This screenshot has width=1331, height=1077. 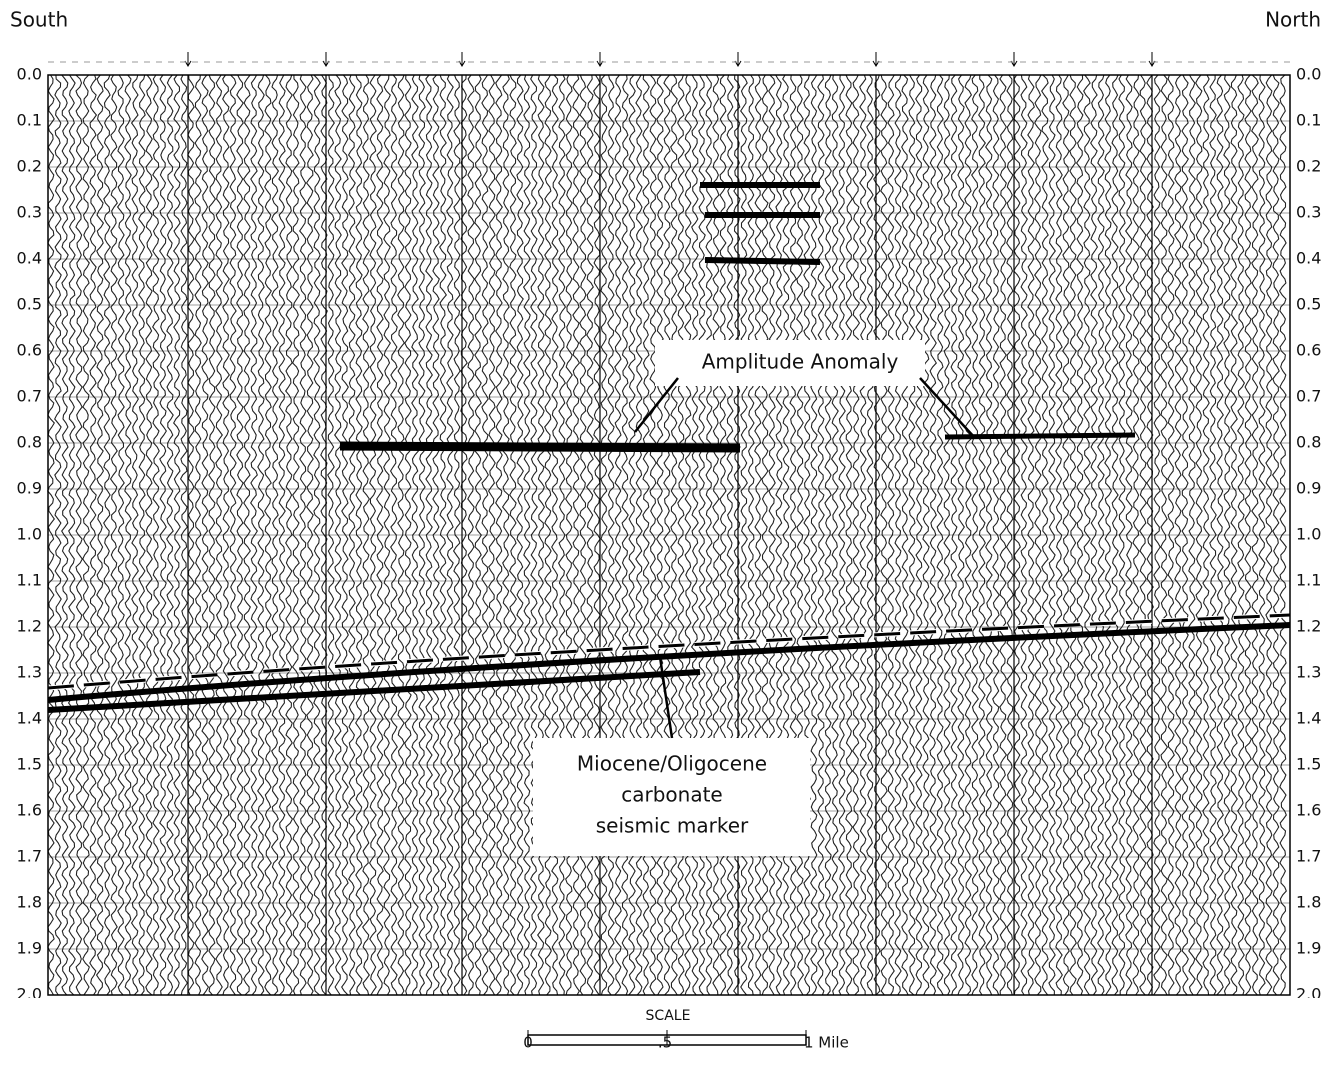 I want to click on direction-label: North, so click(x=1293, y=20).